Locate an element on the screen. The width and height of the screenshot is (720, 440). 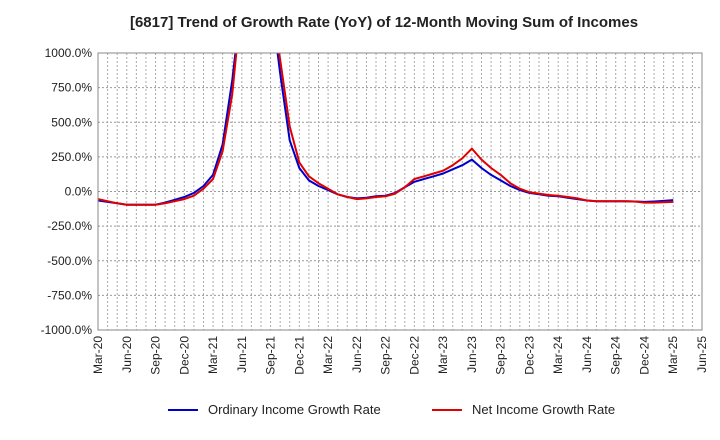
y-tick-label: -750.0% is located at coordinates (69, 295).